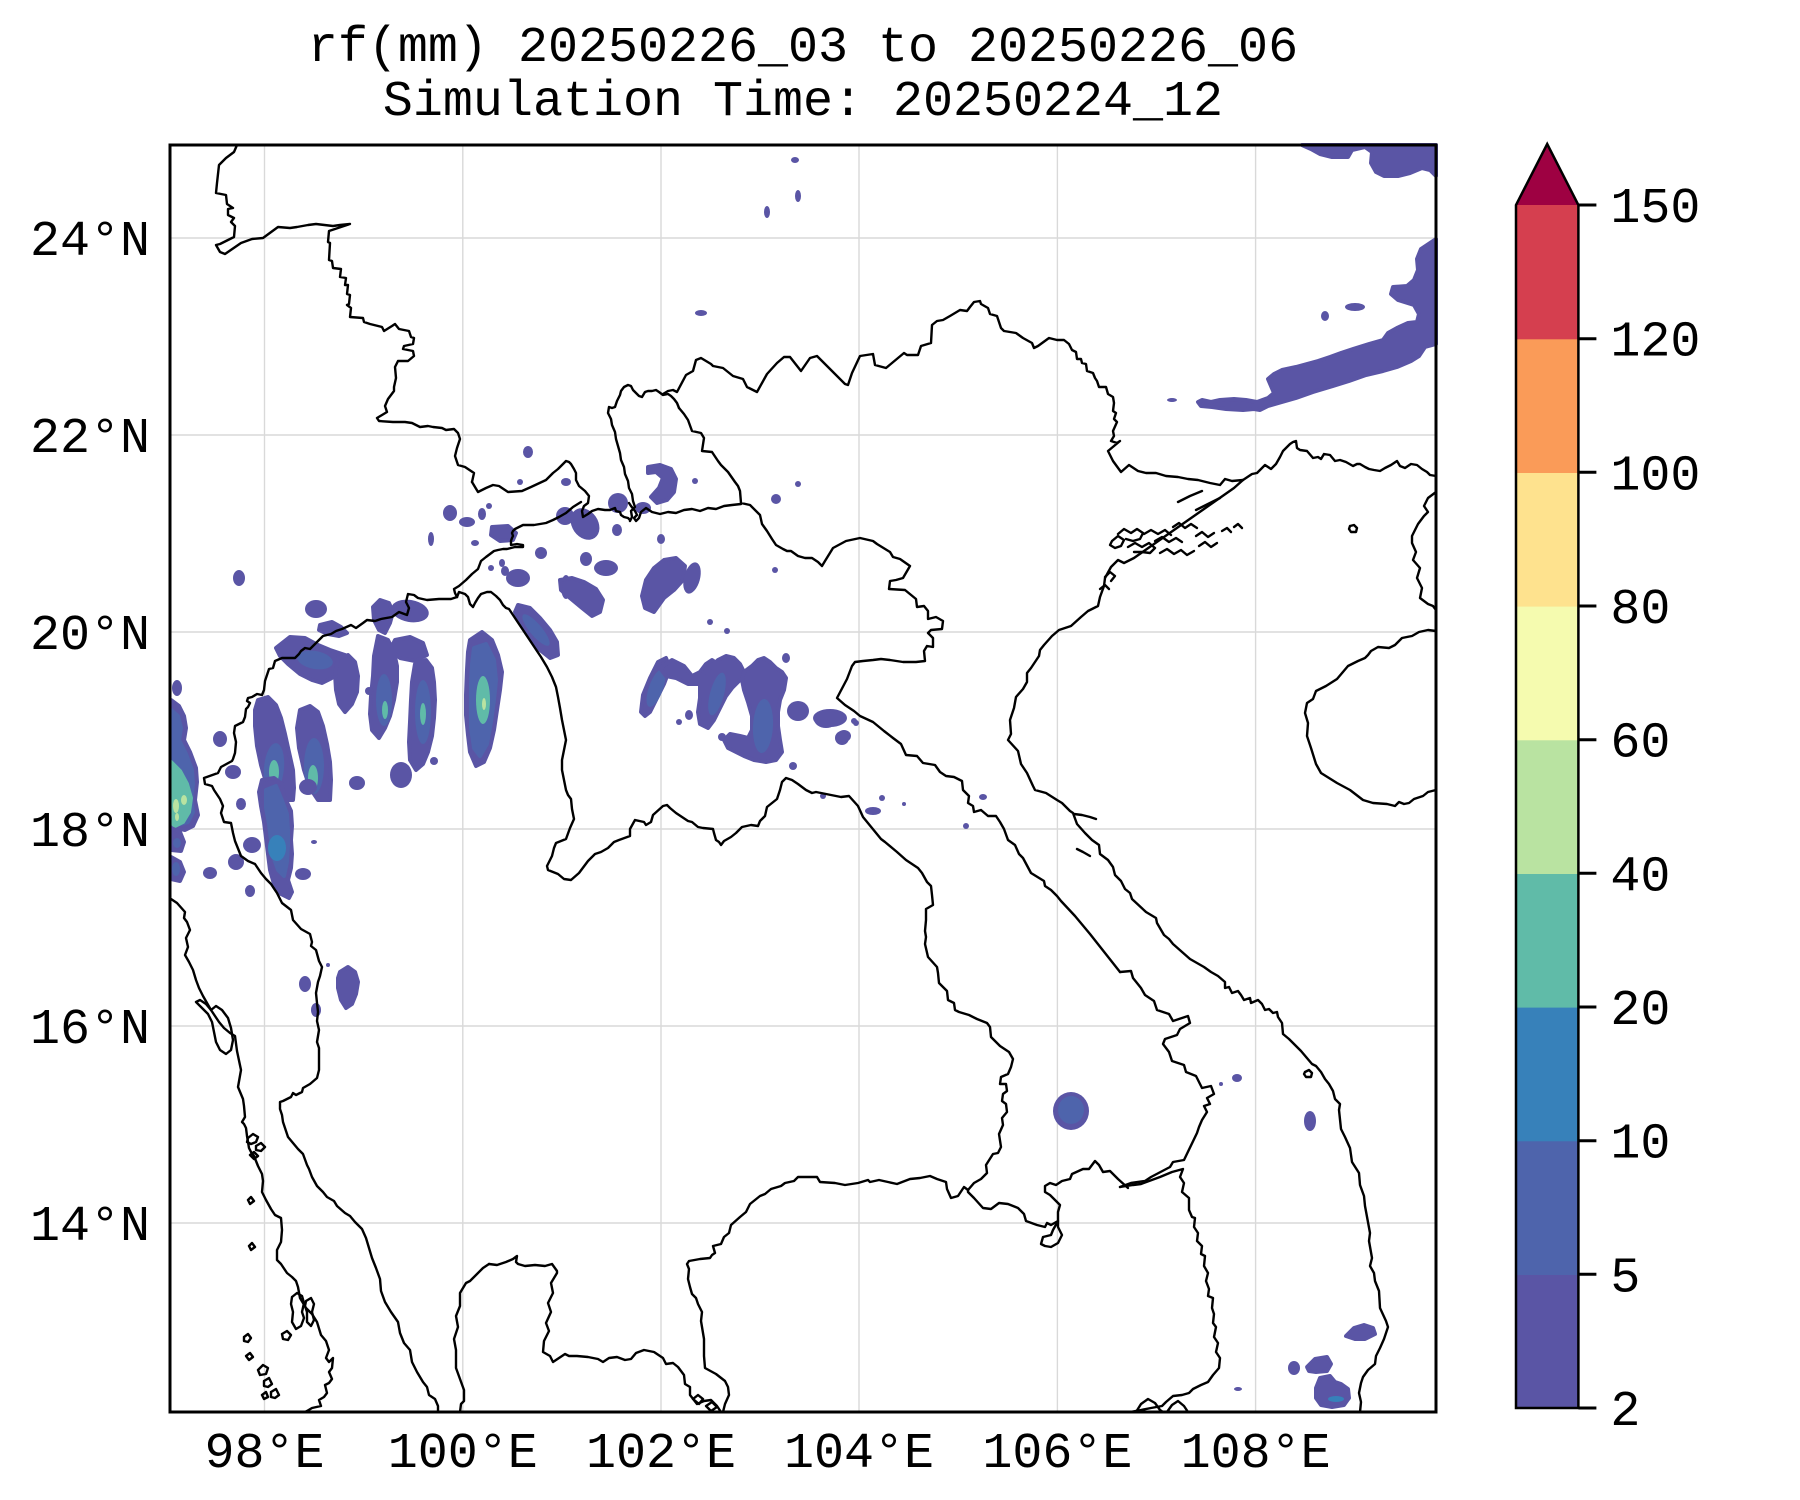  I want to click on svg-text: 16°N, so click(90, 1030).